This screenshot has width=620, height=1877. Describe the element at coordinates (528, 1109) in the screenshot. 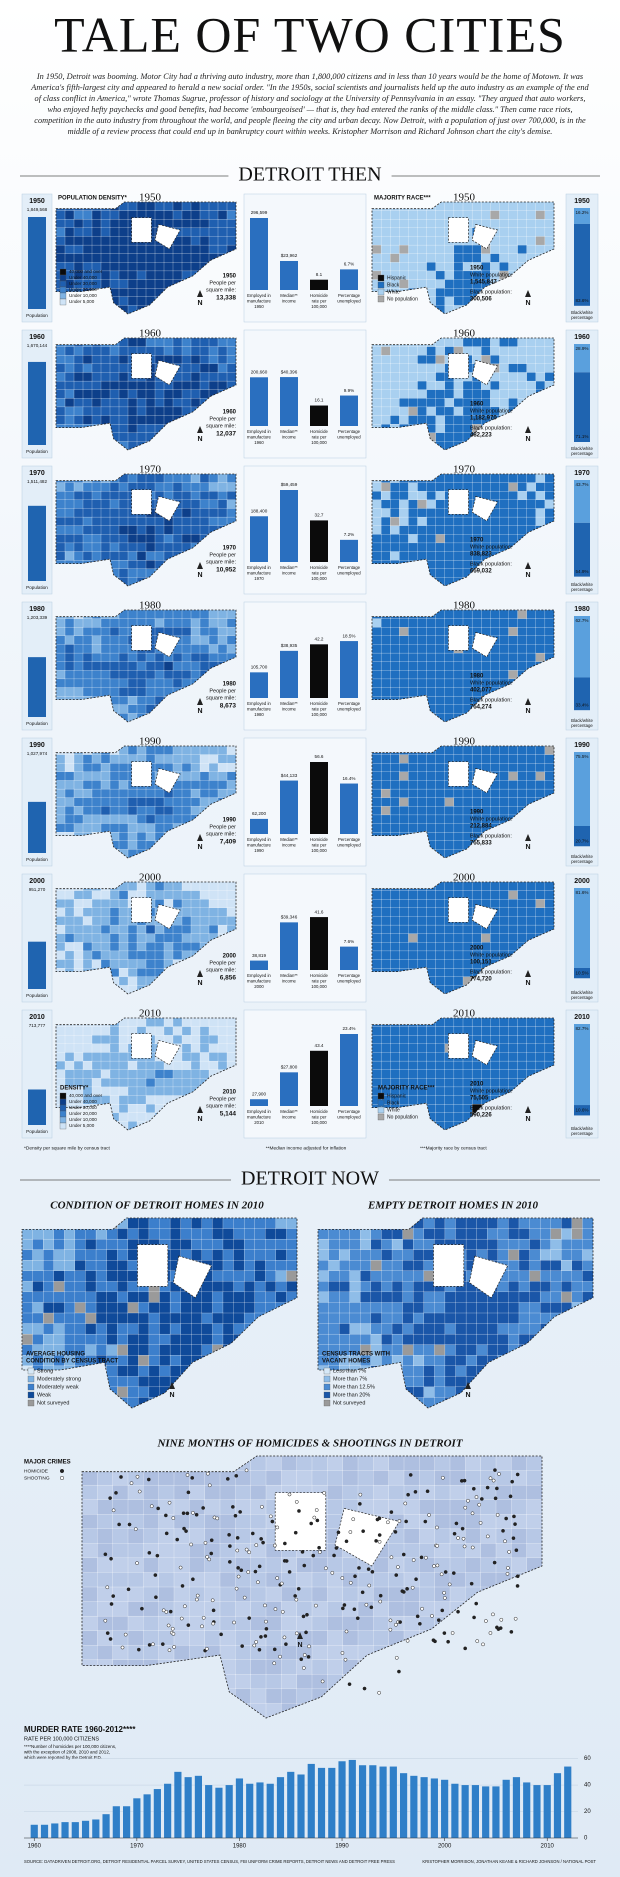

I see `compass-arrow` at that location.